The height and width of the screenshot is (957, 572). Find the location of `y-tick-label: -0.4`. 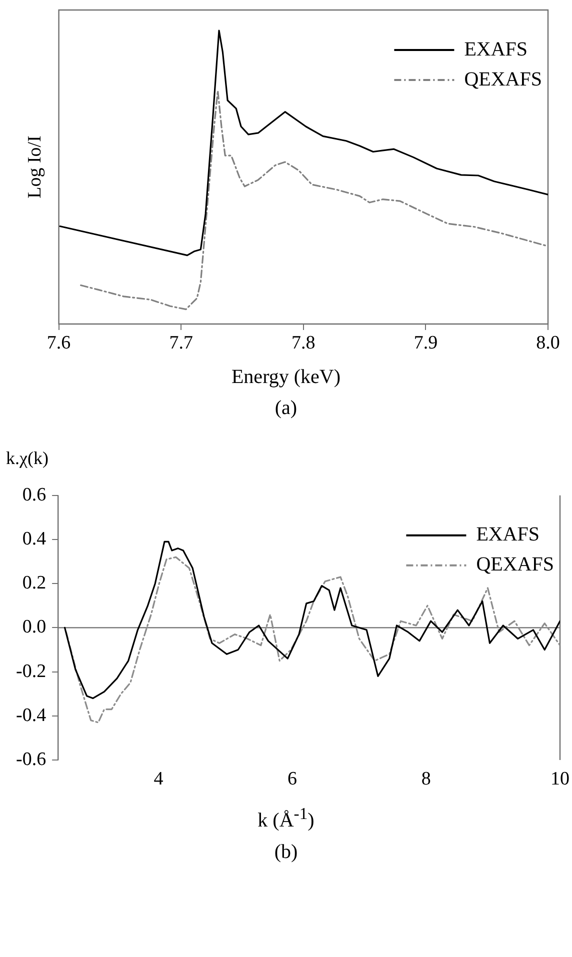

y-tick-label: -0.4 is located at coordinates (31, 715).